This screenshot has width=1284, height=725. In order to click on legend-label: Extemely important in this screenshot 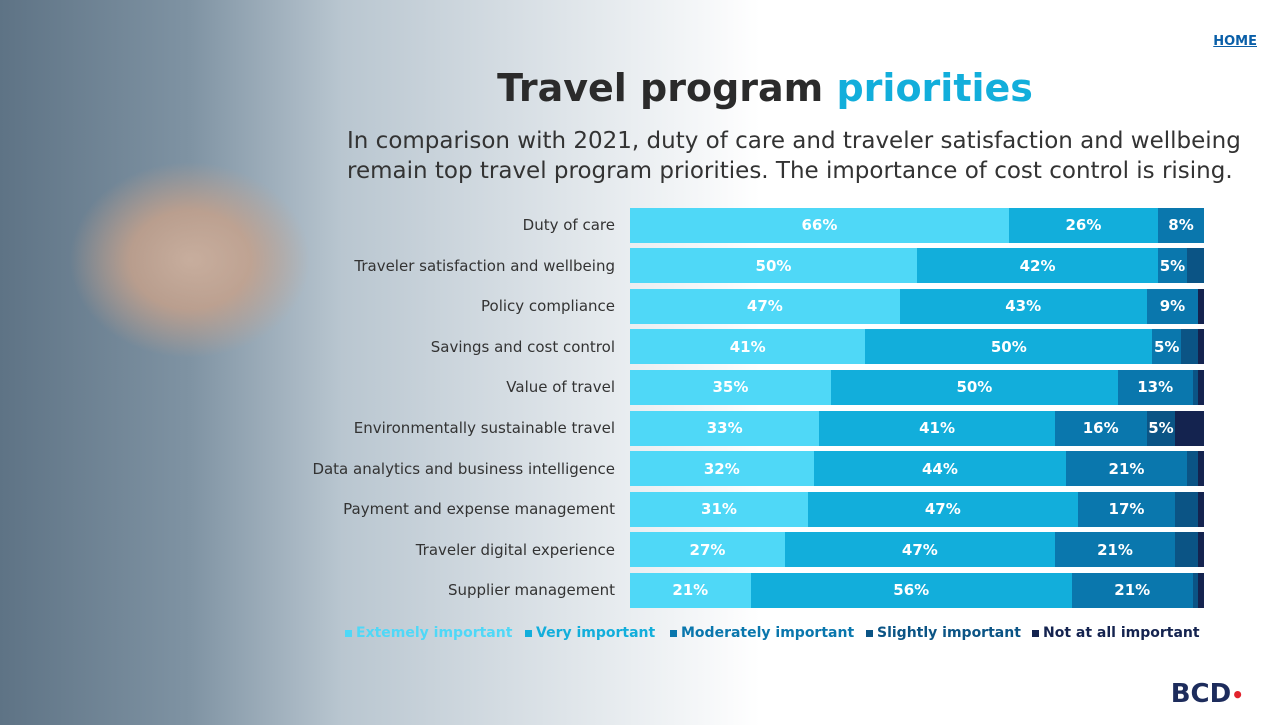, I will do `click(434, 633)`.